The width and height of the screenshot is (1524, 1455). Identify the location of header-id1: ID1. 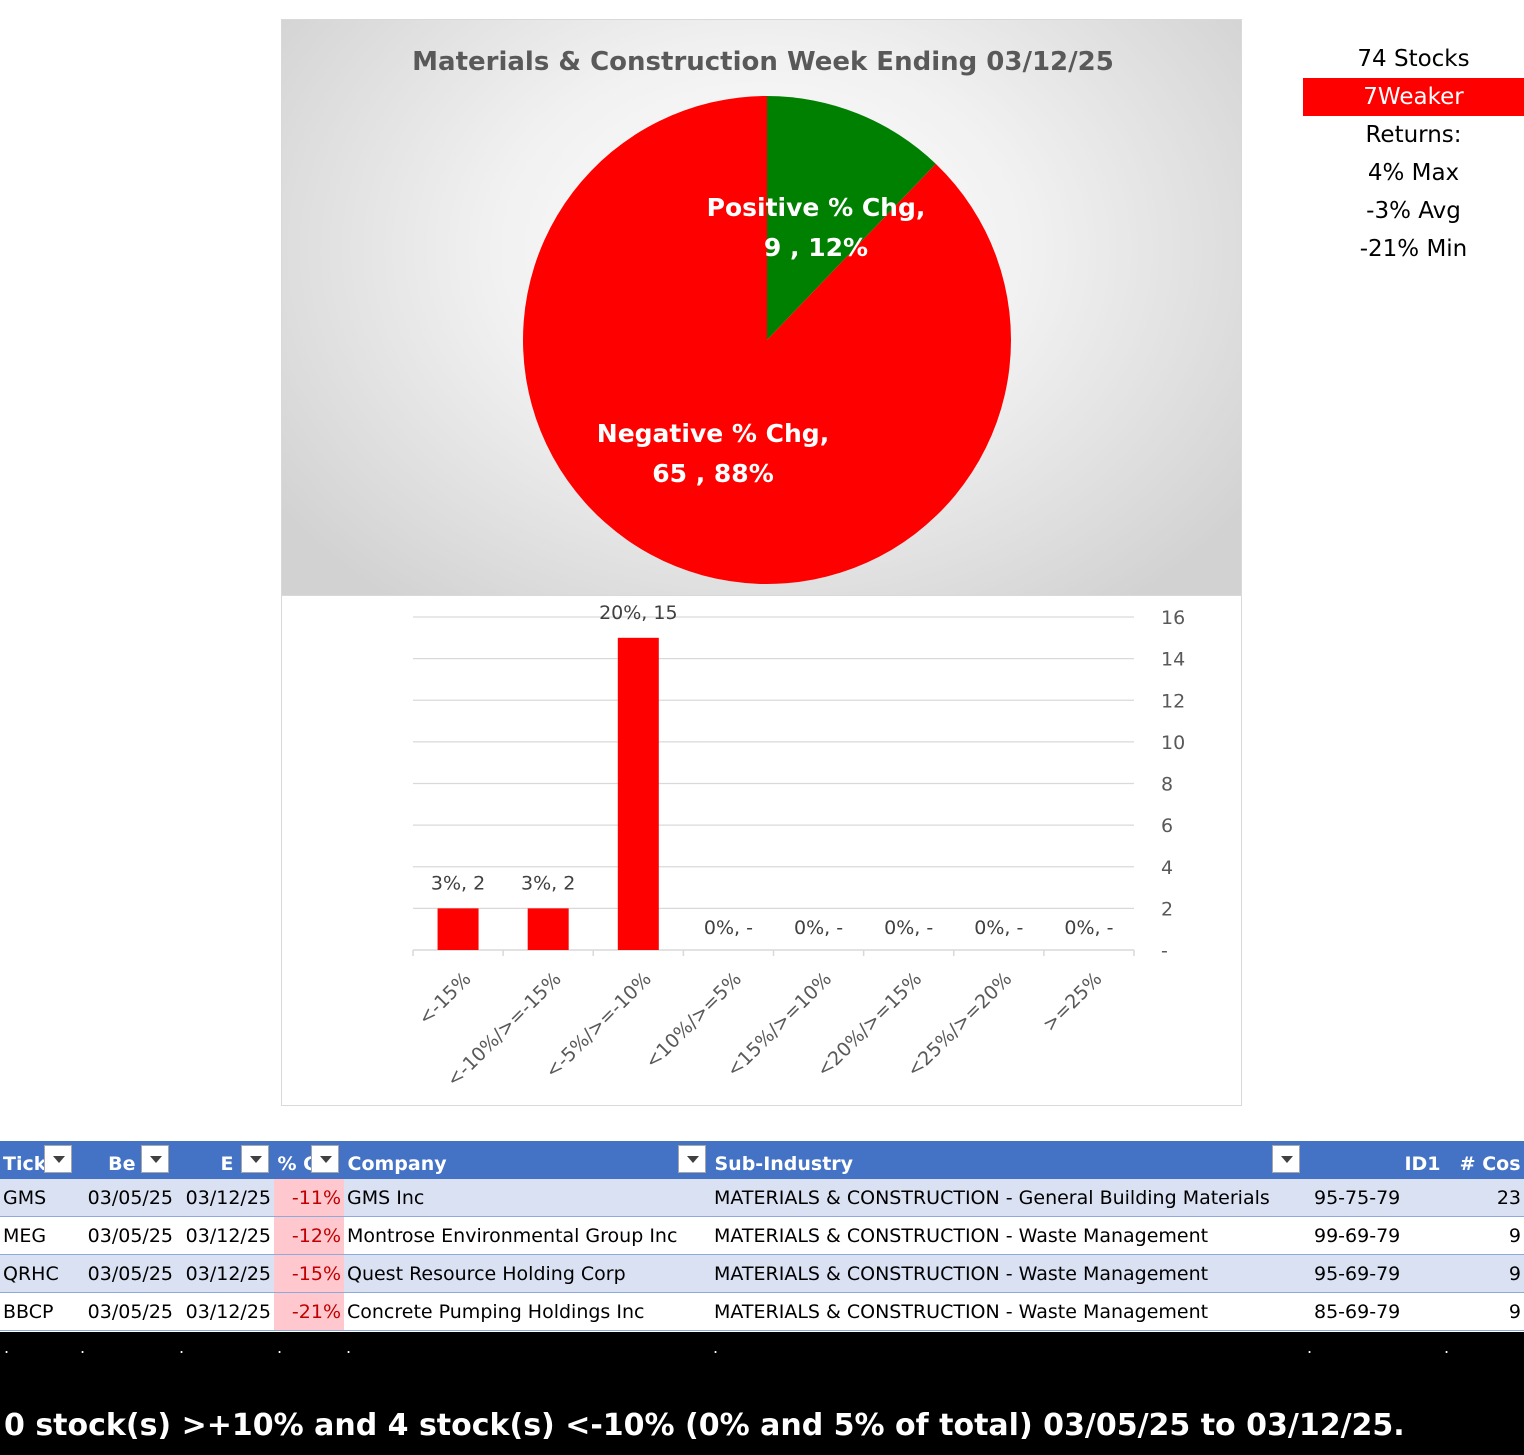
(1381, 1160).